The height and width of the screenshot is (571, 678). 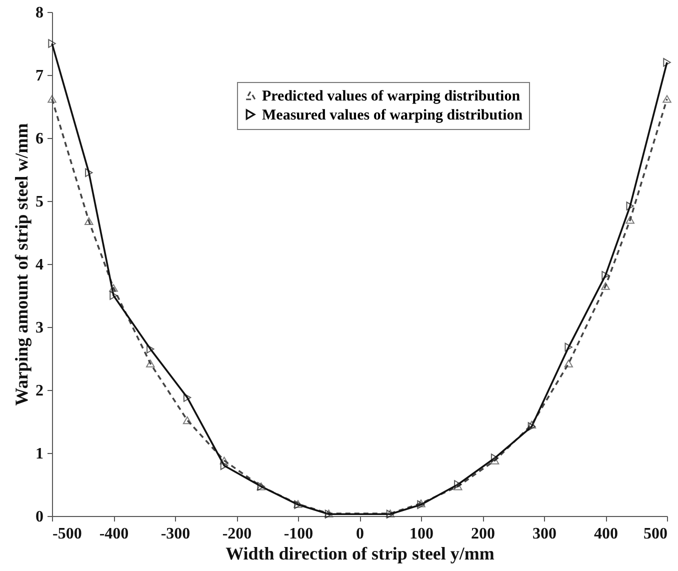 I want to click on x-tick-label: 0, so click(x=360, y=534).